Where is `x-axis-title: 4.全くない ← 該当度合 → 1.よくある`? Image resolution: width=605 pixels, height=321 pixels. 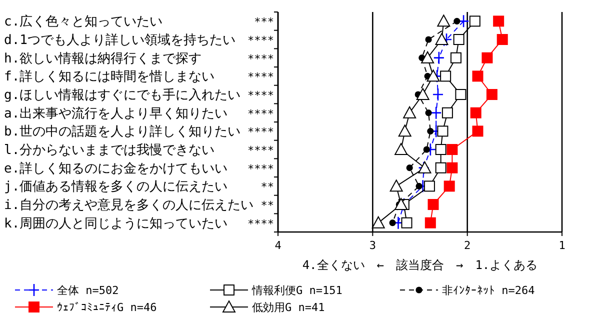 x-axis-title: 4.全くない ← 該当度合 → 1.よくある is located at coordinates (420, 265).